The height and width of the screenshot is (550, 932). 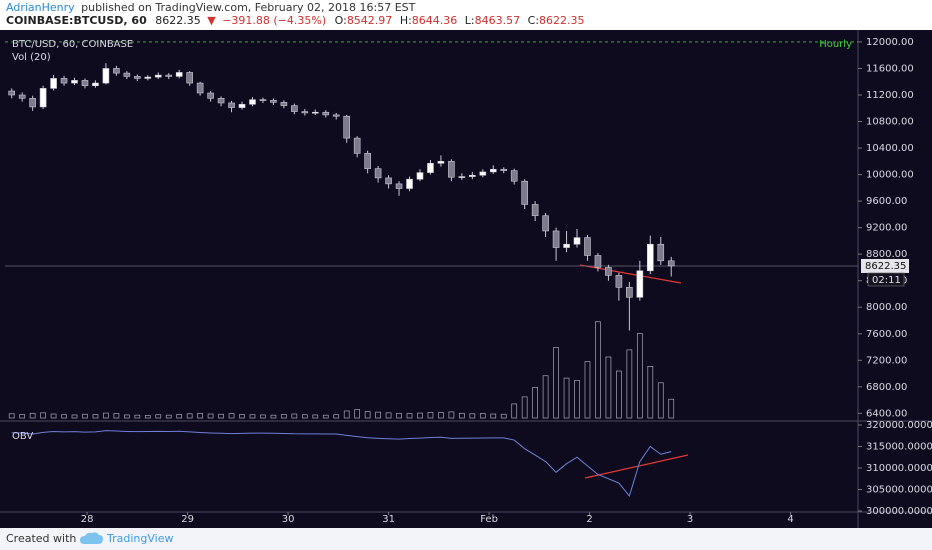 What do you see at coordinates (886, 307) in the screenshot?
I see `y-tick-label: 8000.00` at bounding box center [886, 307].